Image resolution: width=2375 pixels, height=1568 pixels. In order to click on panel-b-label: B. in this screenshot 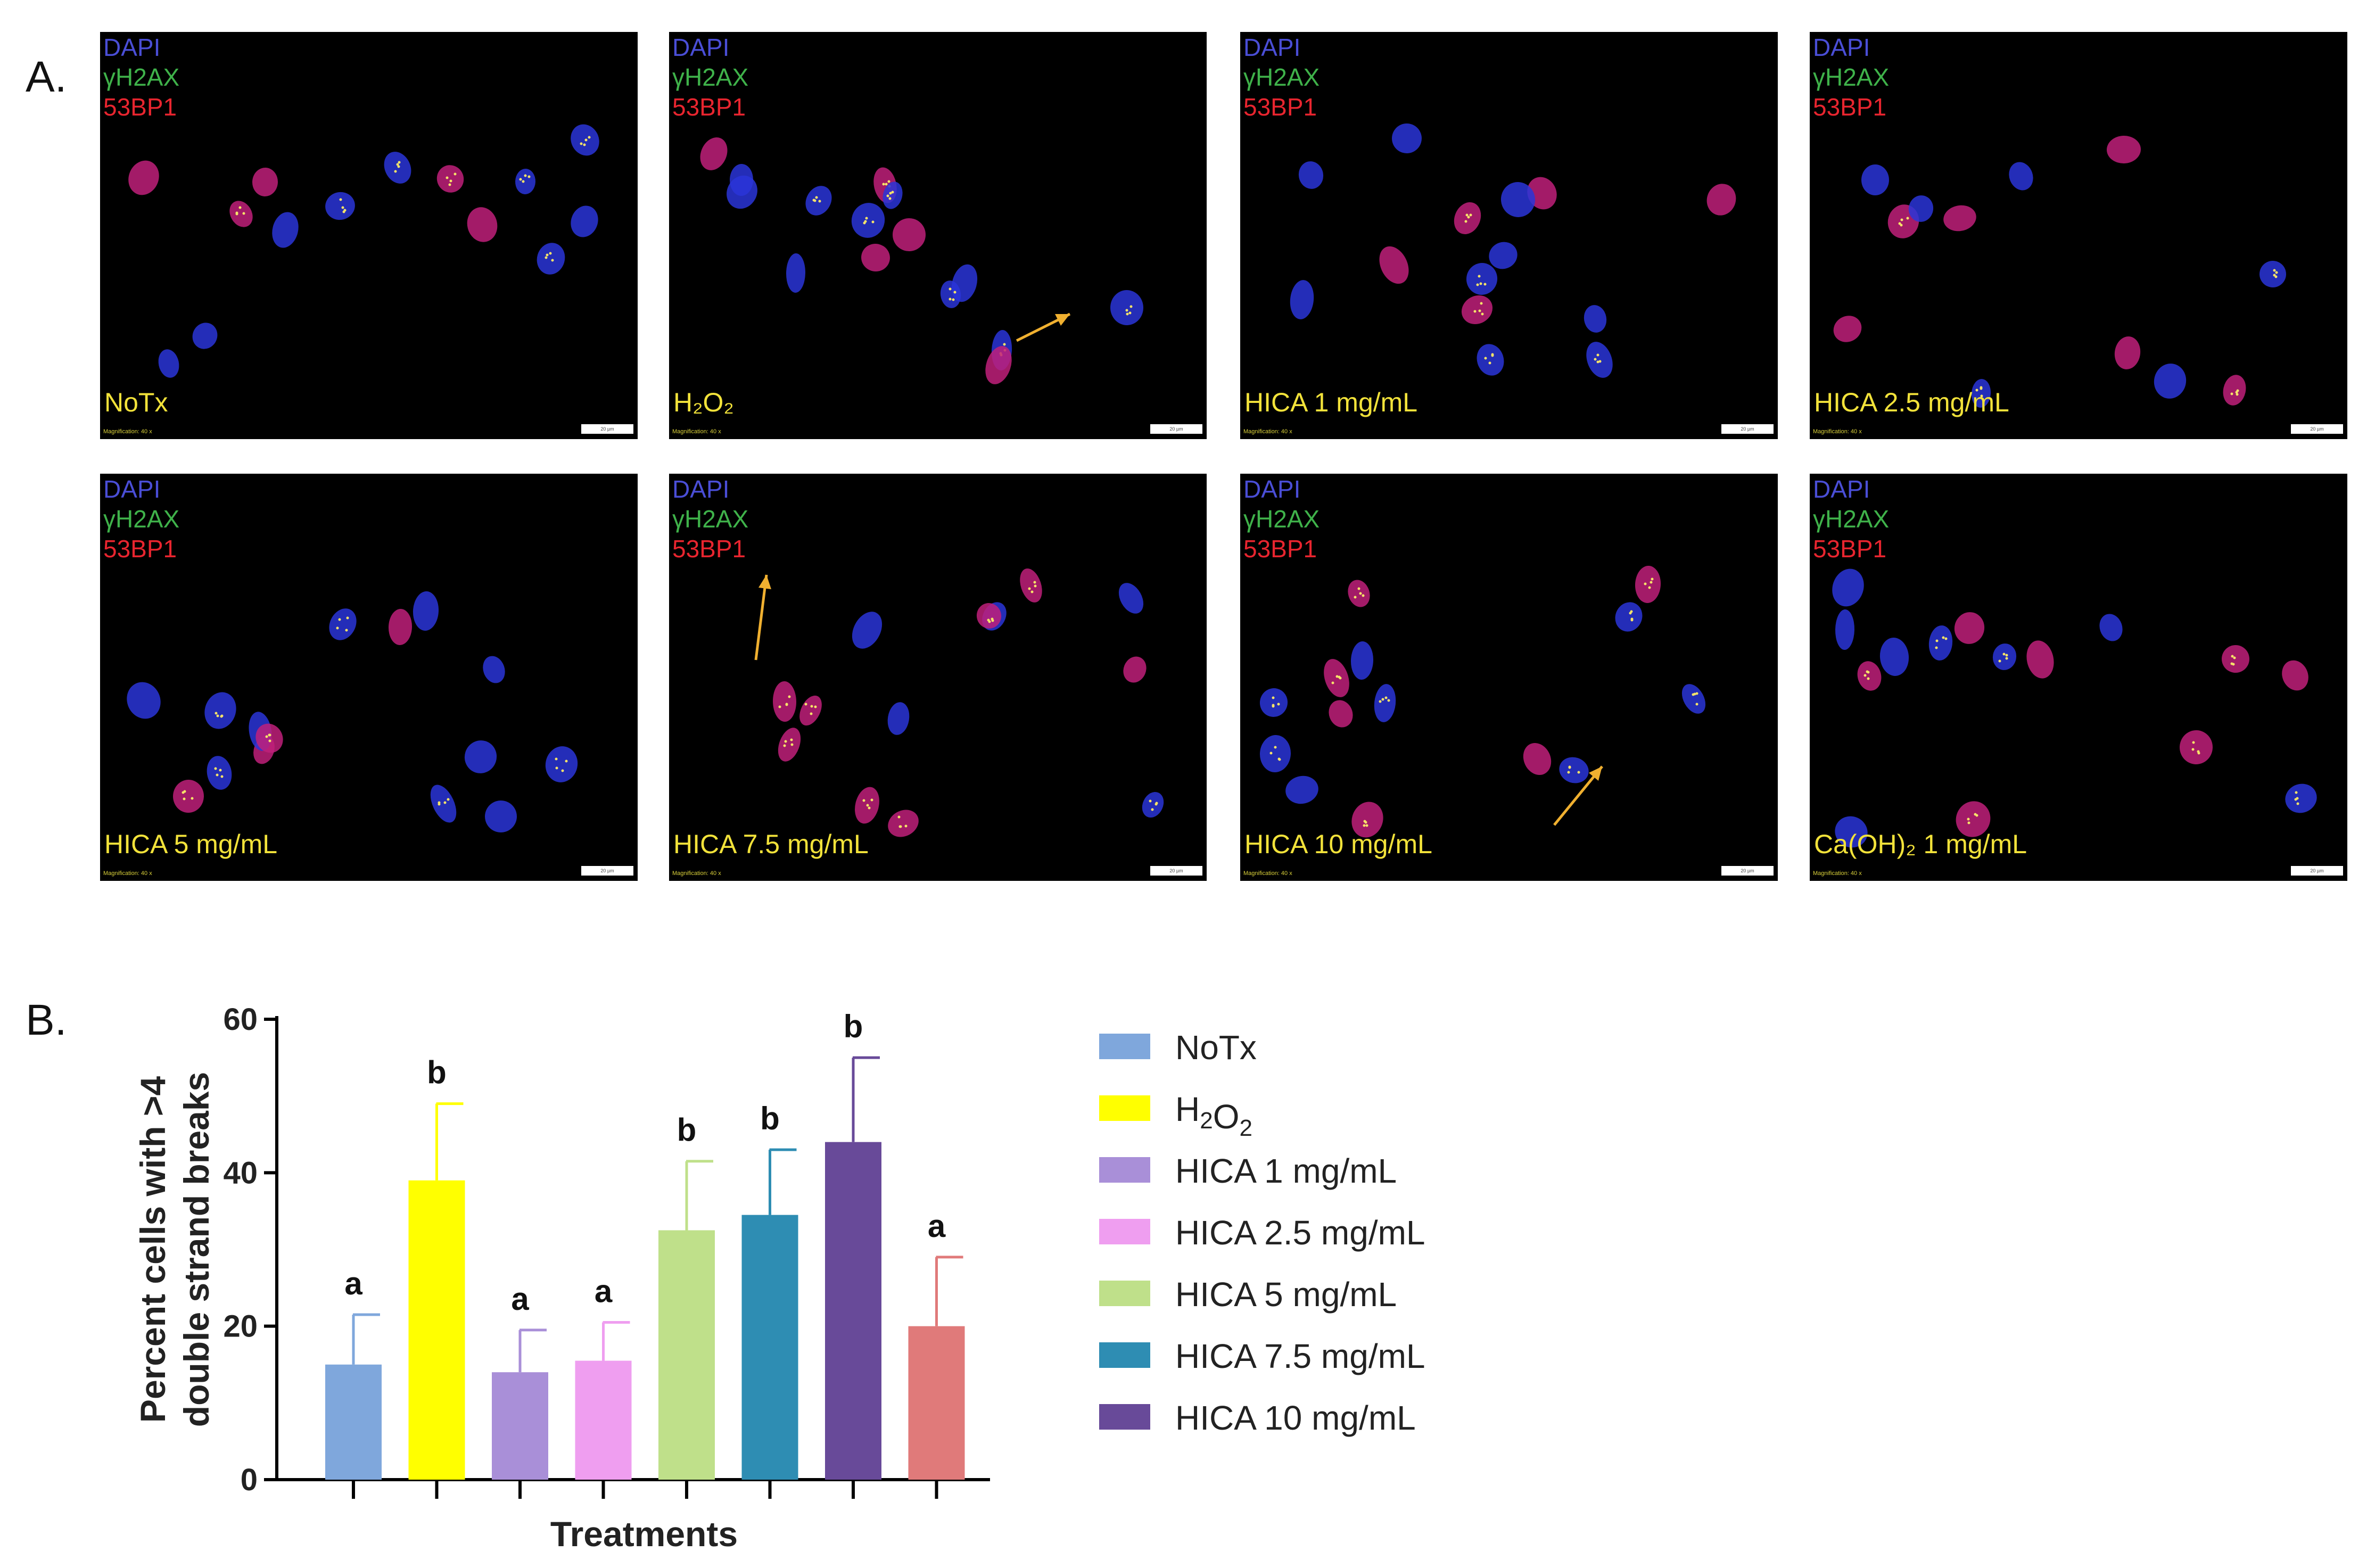, I will do `click(47, 1020)`.